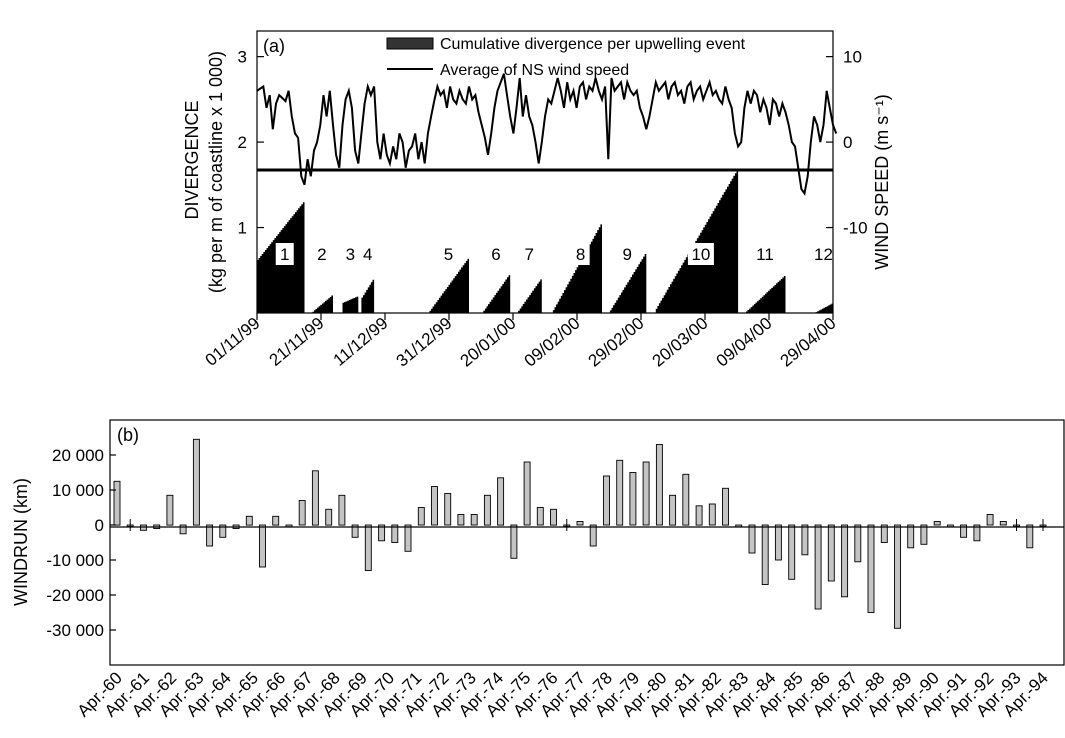  Describe the element at coordinates (251, 143) in the screenshot. I see `left-y-axis: 1 2 3` at that location.